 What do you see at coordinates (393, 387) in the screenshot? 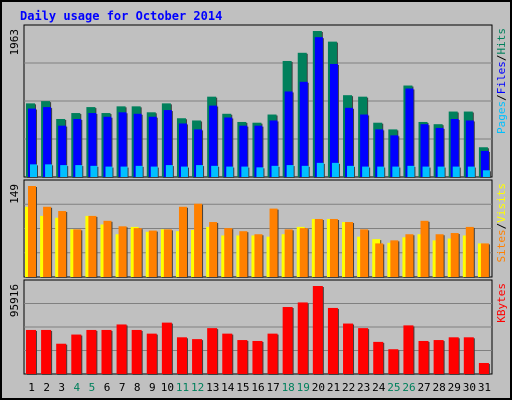
I see `day-label: 25` at bounding box center [393, 387].